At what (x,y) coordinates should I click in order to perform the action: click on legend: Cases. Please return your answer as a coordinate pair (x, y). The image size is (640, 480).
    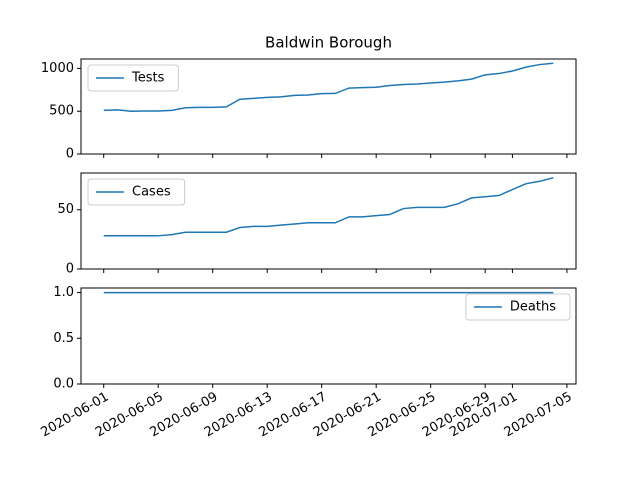
    Looking at the image, I should click on (136, 192).